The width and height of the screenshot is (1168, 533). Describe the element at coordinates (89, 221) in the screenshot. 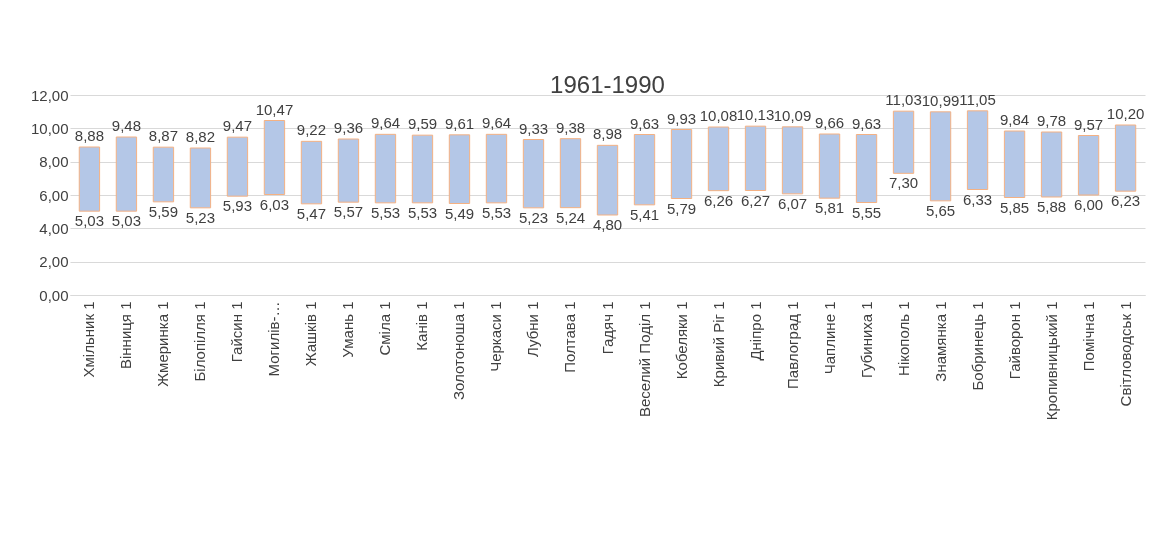

I see `annotation: 5,03` at that location.